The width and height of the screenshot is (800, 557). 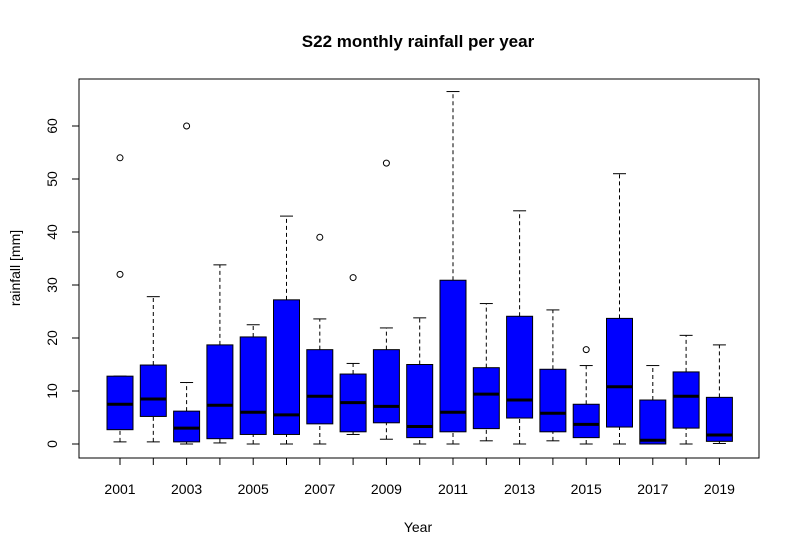 What do you see at coordinates (386, 299) in the screenshot?
I see `box-2009` at bounding box center [386, 299].